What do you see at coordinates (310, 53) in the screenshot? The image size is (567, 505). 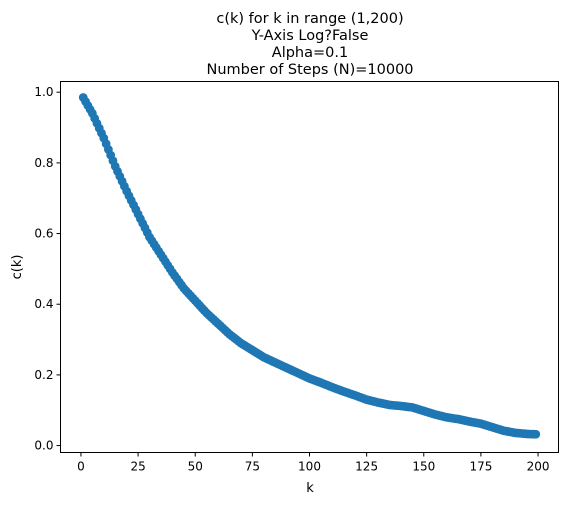 I see `title-line-3: Alpha=0.1` at bounding box center [310, 53].